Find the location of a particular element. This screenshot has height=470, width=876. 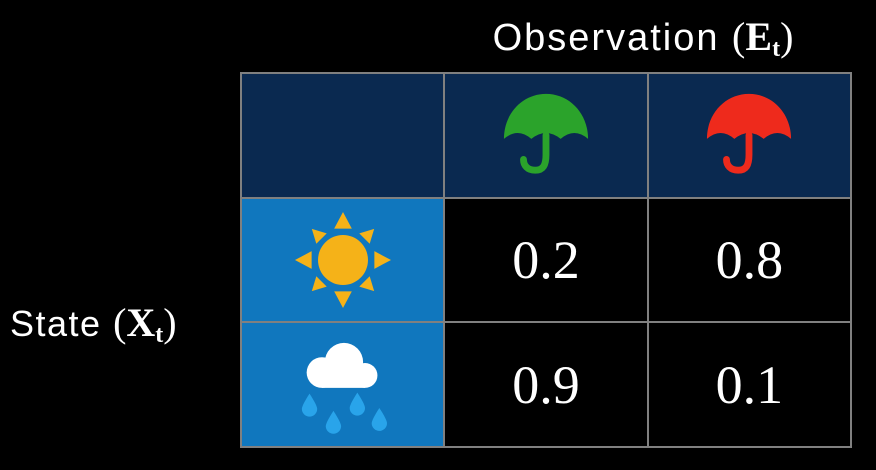

header-corner-cell is located at coordinates (343, 135).